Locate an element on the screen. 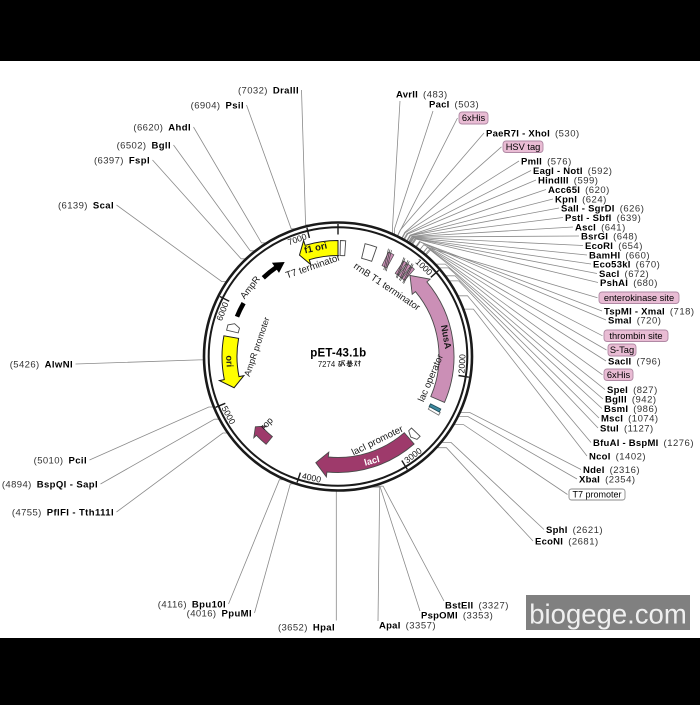 The width and height of the screenshot is (700, 705). svg-text: 2000 is located at coordinates (461, 364).